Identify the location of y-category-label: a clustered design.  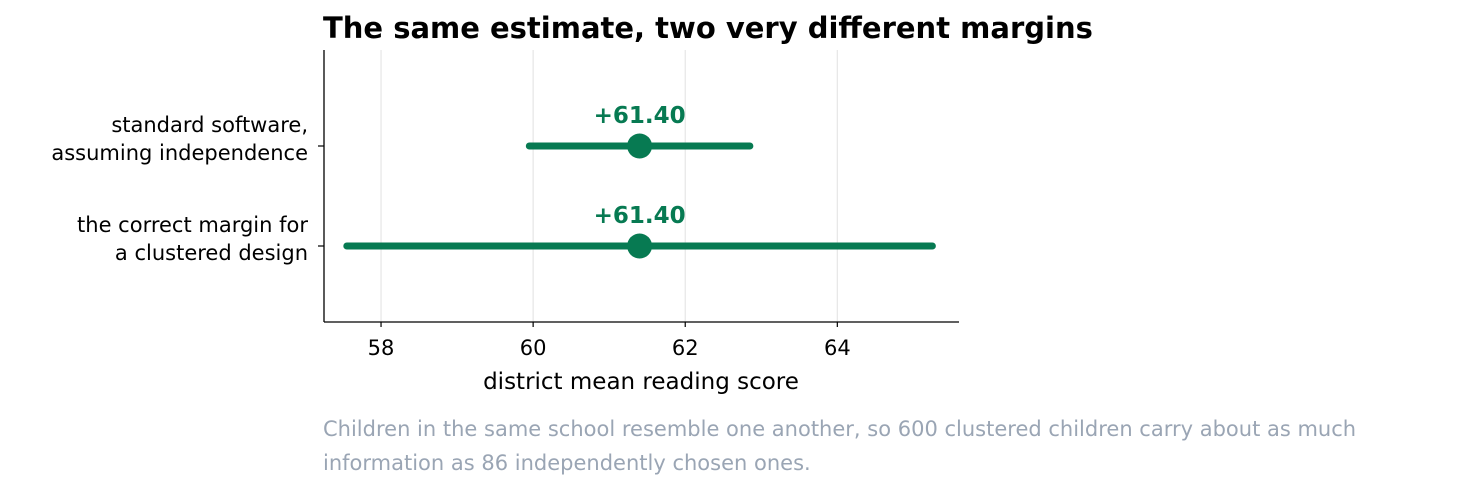
(211, 253).